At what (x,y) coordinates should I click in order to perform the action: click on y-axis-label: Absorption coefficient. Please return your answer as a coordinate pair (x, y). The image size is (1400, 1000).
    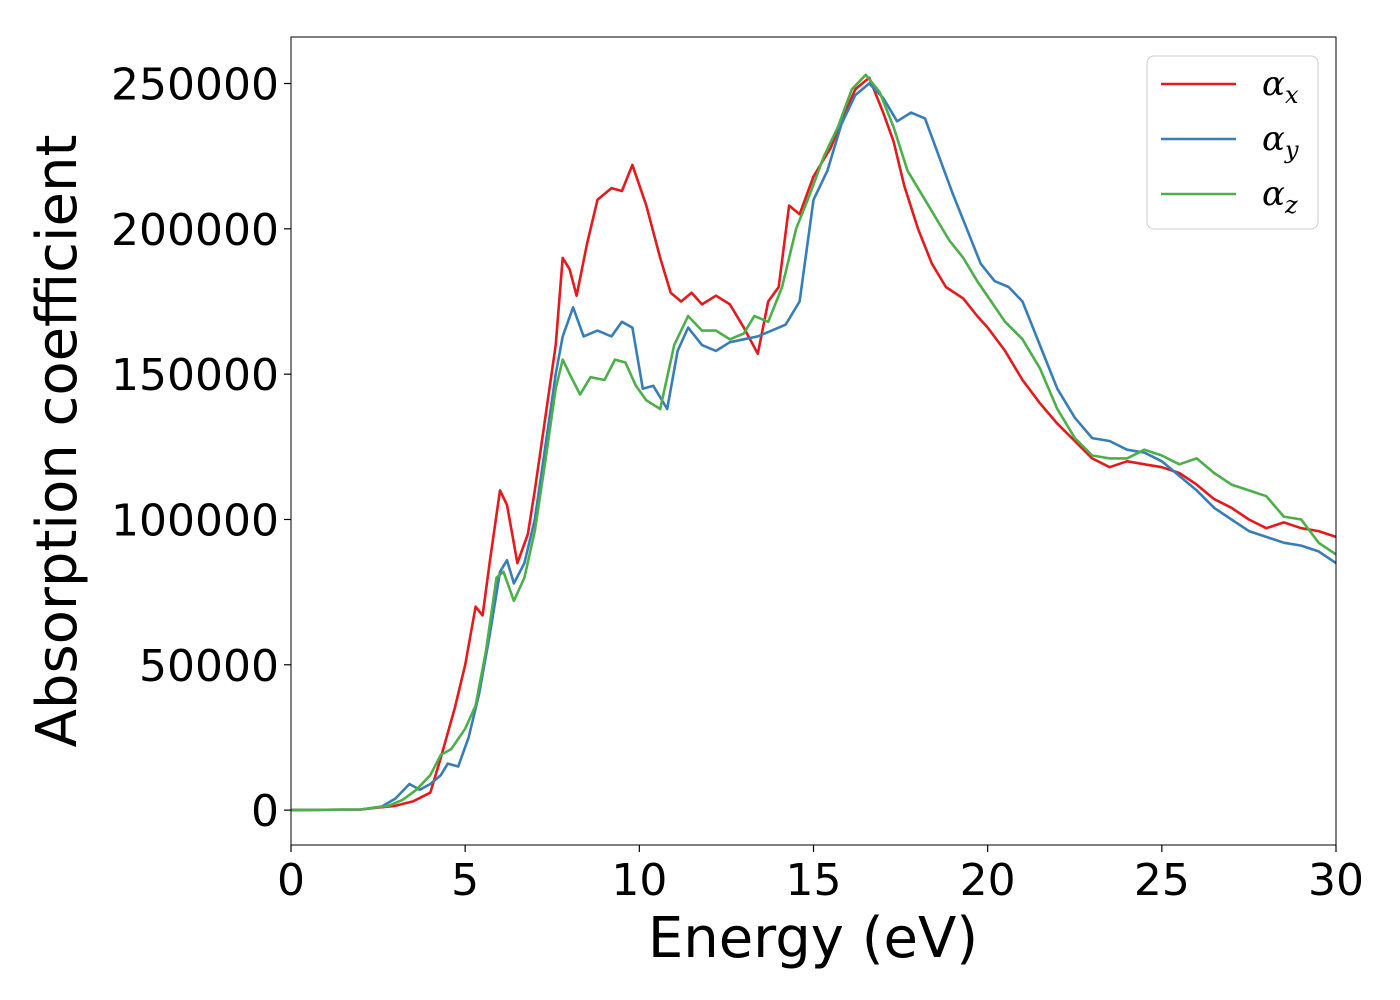
    Looking at the image, I should click on (57, 441).